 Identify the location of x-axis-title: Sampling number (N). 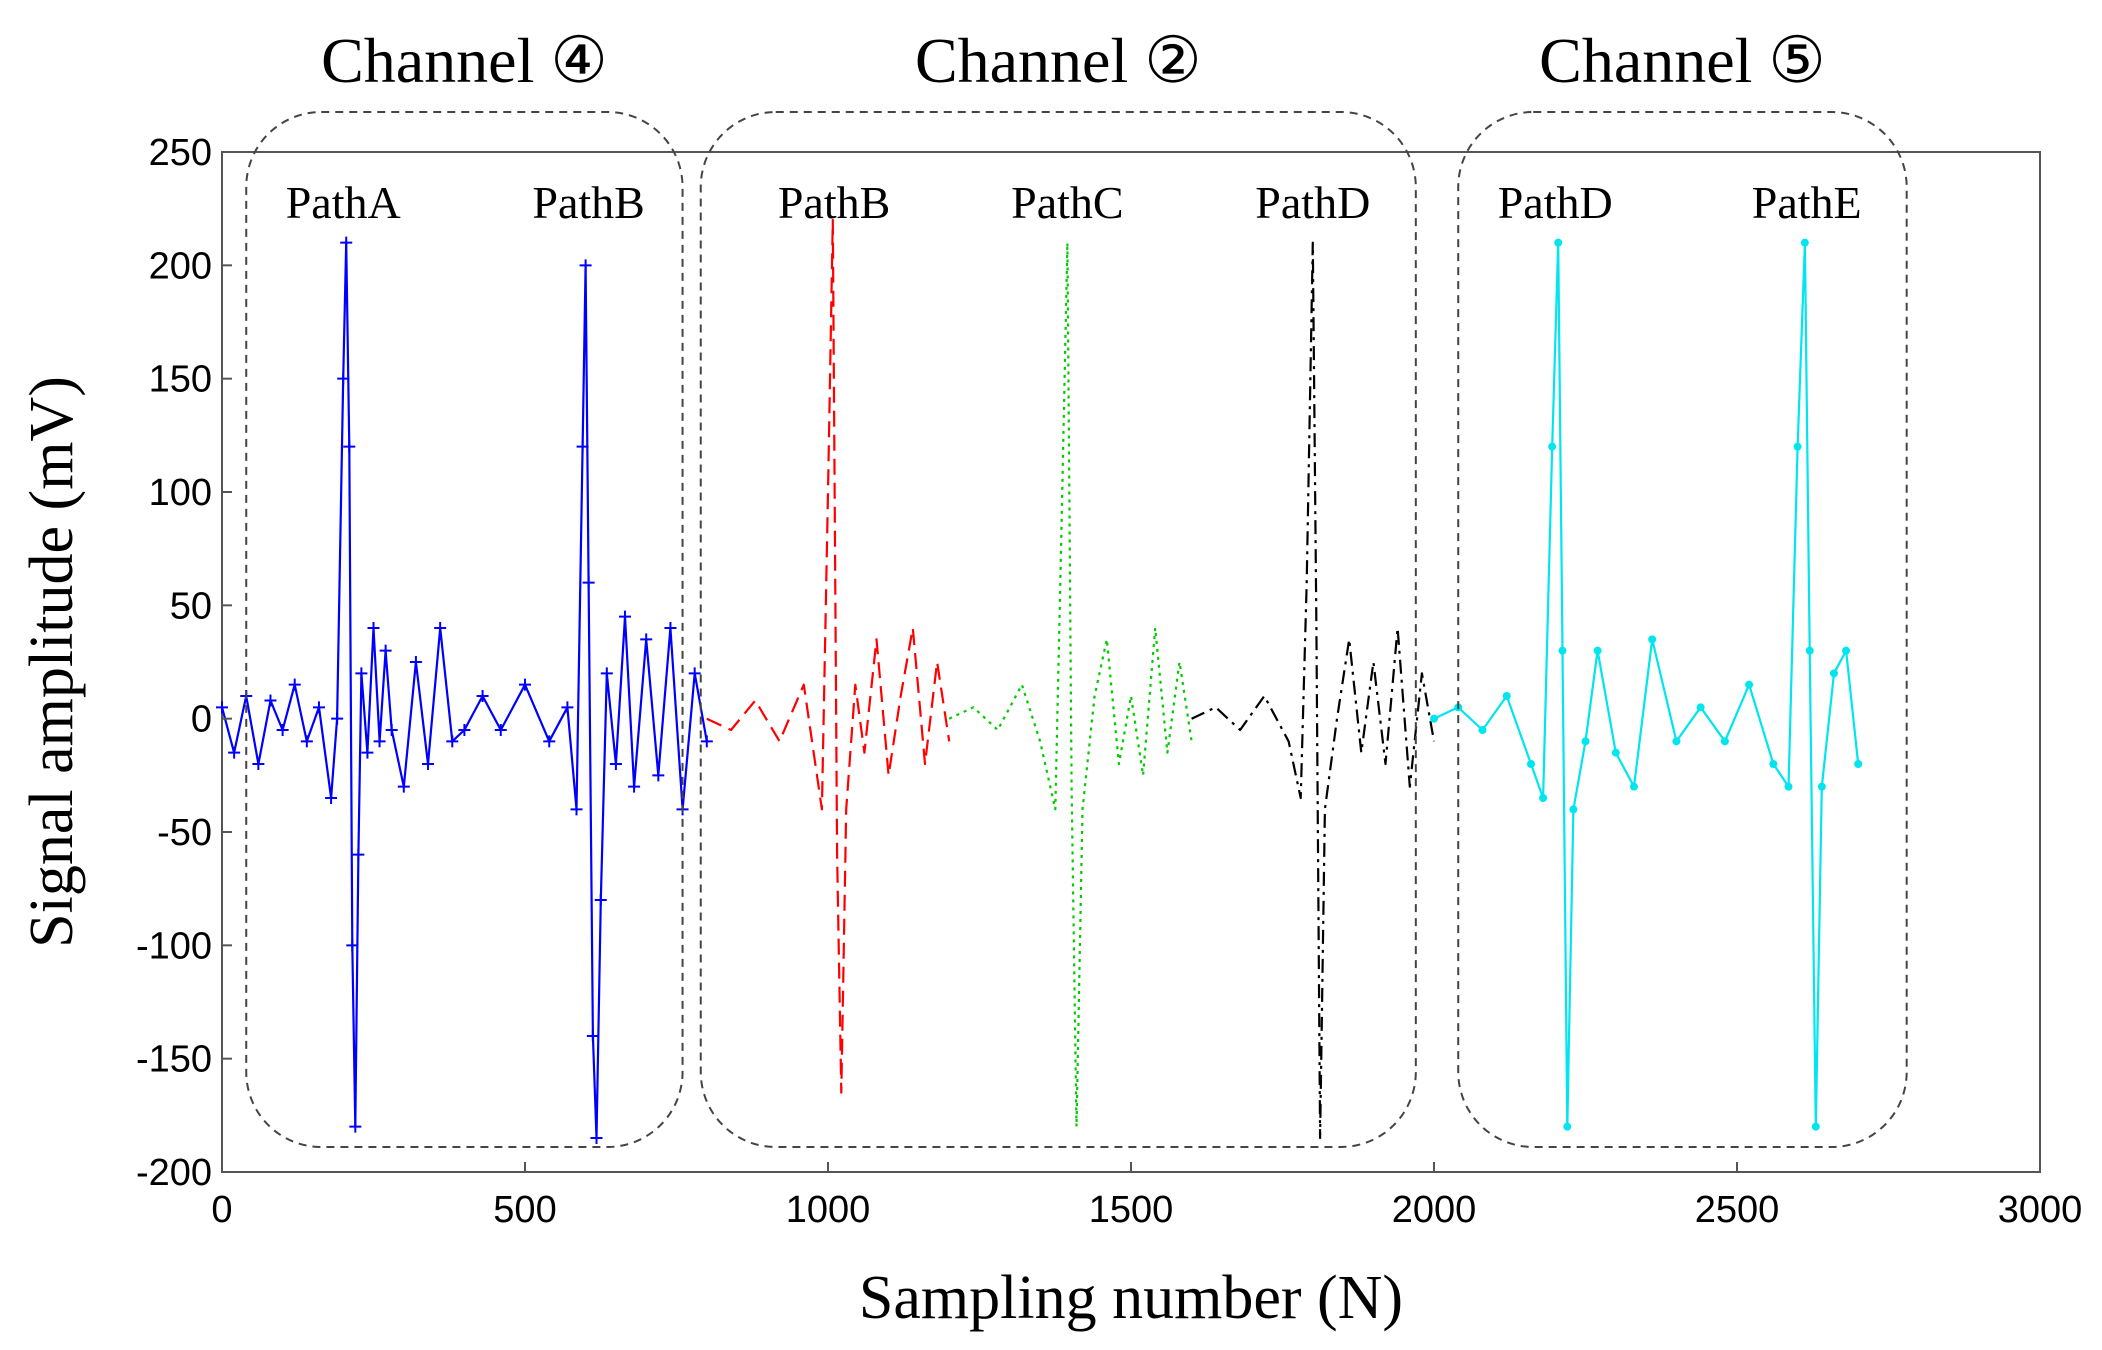
(1131, 1298).